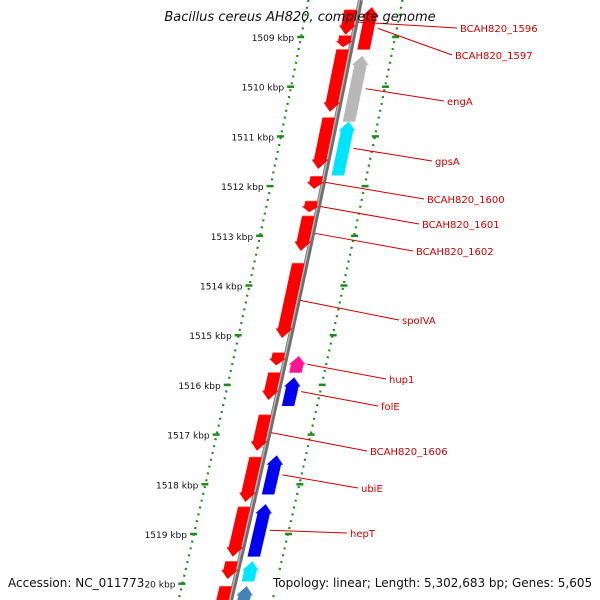 This screenshot has height=600, width=600. What do you see at coordinates (250, 479) in the screenshot?
I see `gene-BCAH820_1606b` at bounding box center [250, 479].